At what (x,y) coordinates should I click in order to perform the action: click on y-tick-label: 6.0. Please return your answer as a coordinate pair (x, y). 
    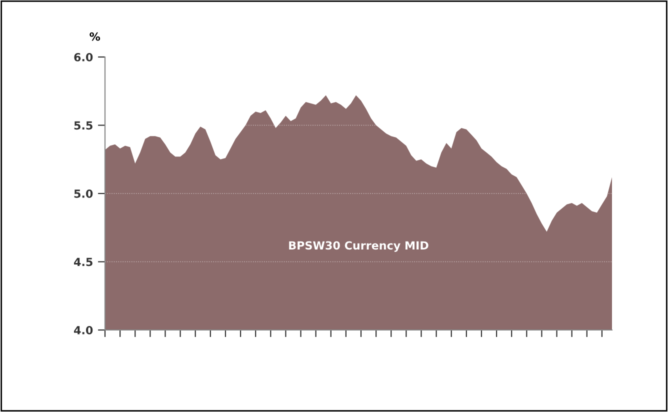
    Looking at the image, I should click on (83, 57).